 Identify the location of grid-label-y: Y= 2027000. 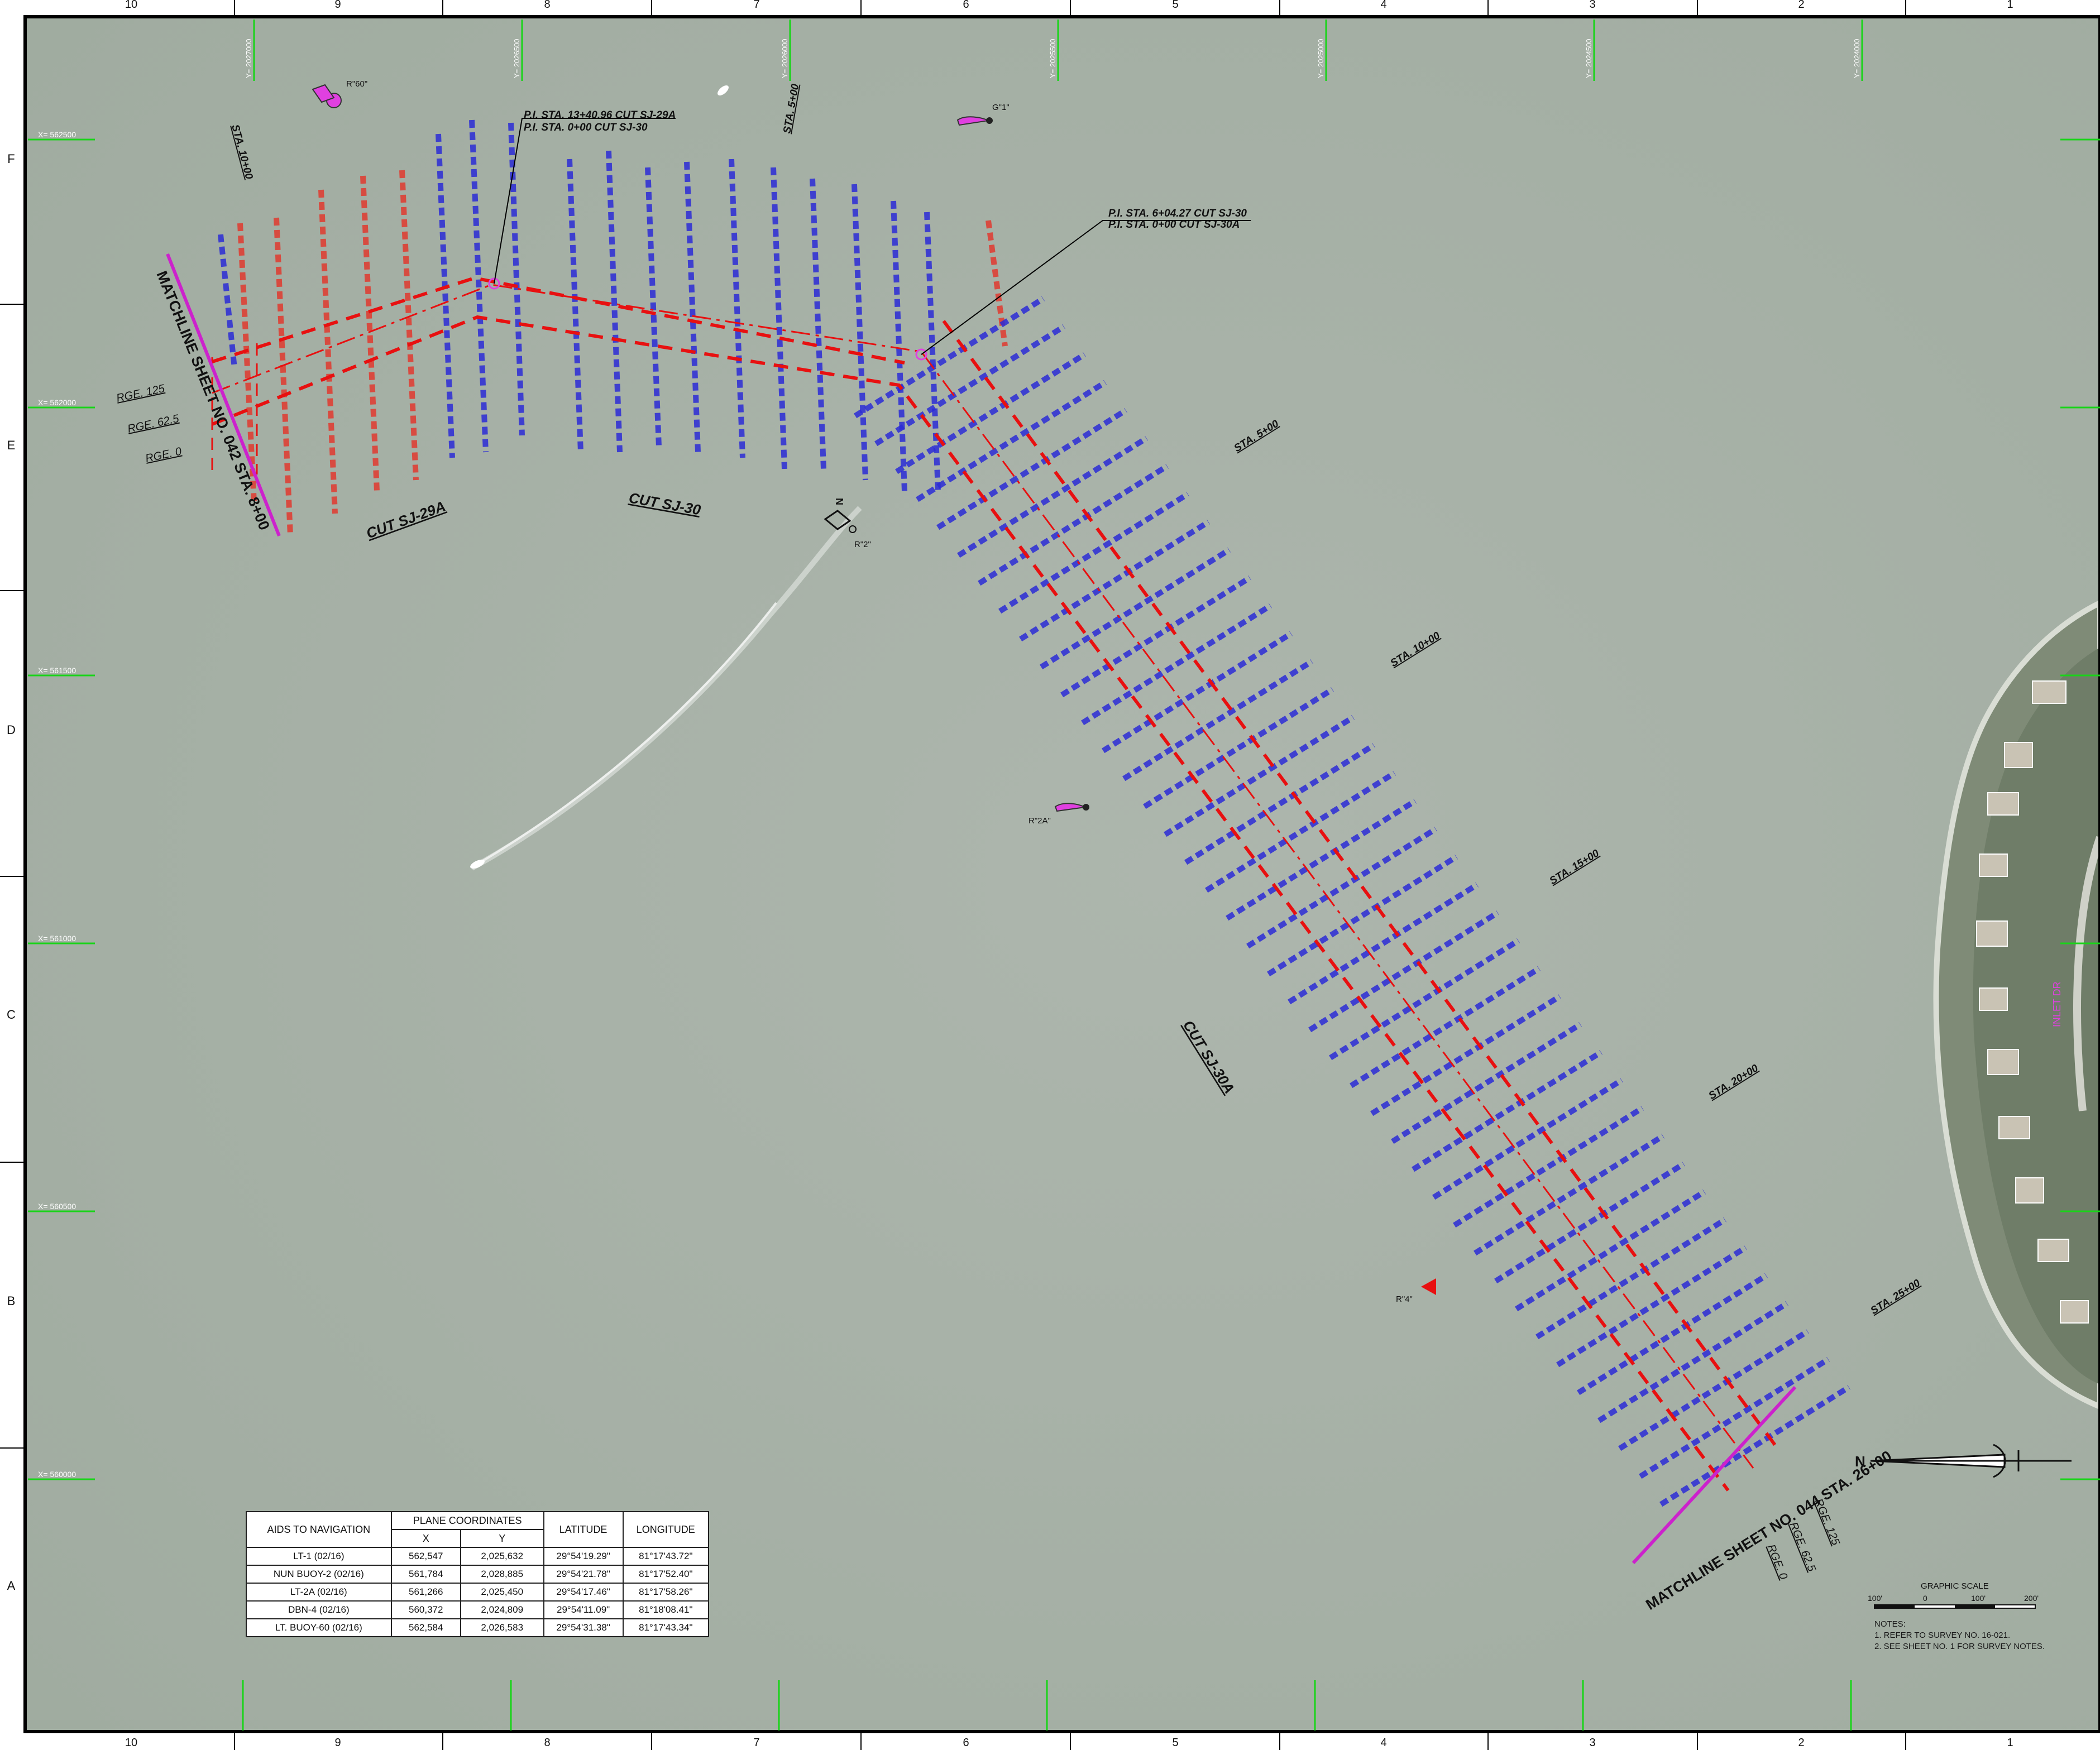
(249, 58).